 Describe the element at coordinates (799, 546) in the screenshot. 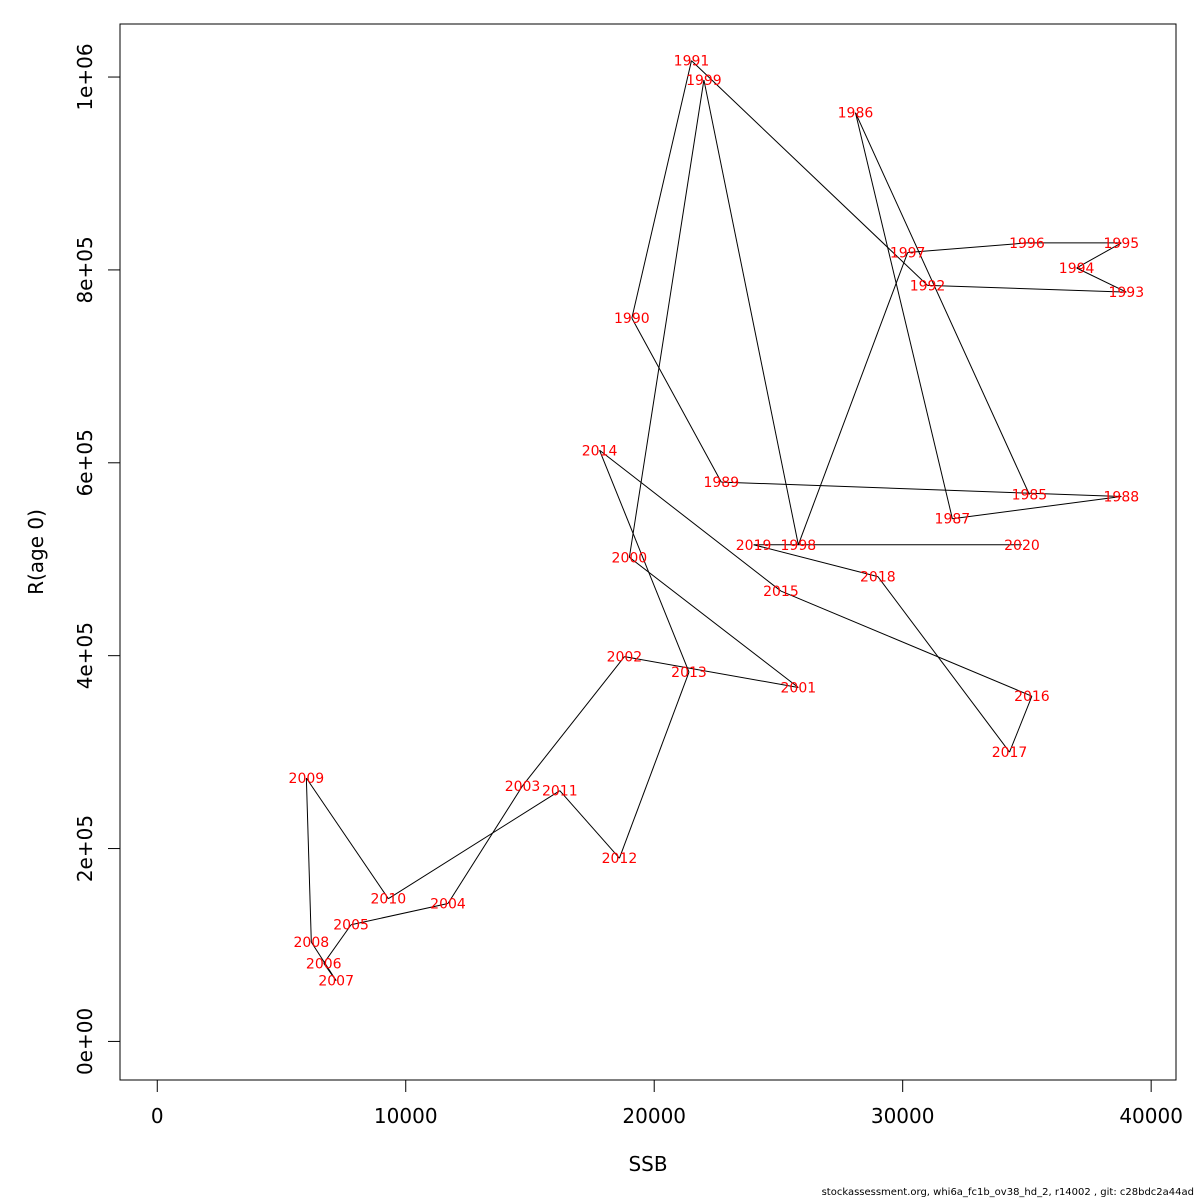

I see `point-label: 1998` at that location.